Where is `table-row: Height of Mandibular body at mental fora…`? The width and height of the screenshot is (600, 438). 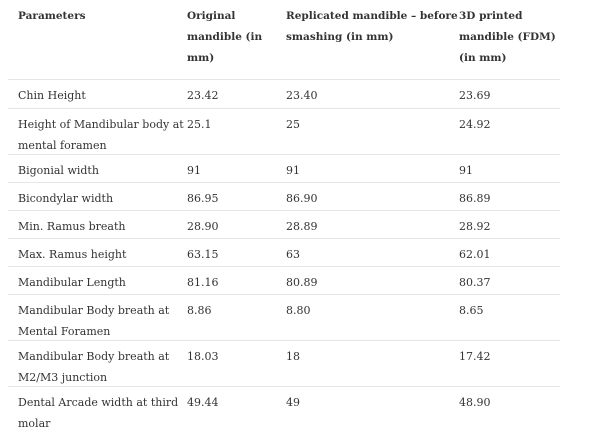 table-row: Height of Mandibular body at mental fora… is located at coordinates (284, 132).